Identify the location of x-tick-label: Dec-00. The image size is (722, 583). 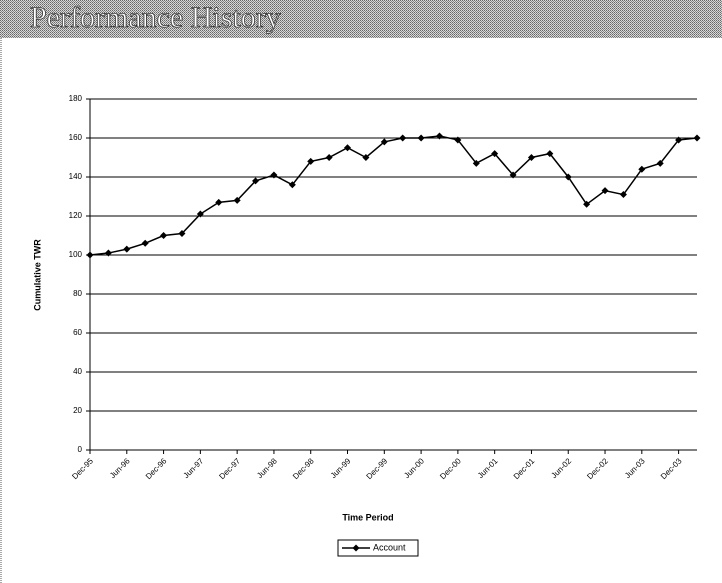
(450, 468).